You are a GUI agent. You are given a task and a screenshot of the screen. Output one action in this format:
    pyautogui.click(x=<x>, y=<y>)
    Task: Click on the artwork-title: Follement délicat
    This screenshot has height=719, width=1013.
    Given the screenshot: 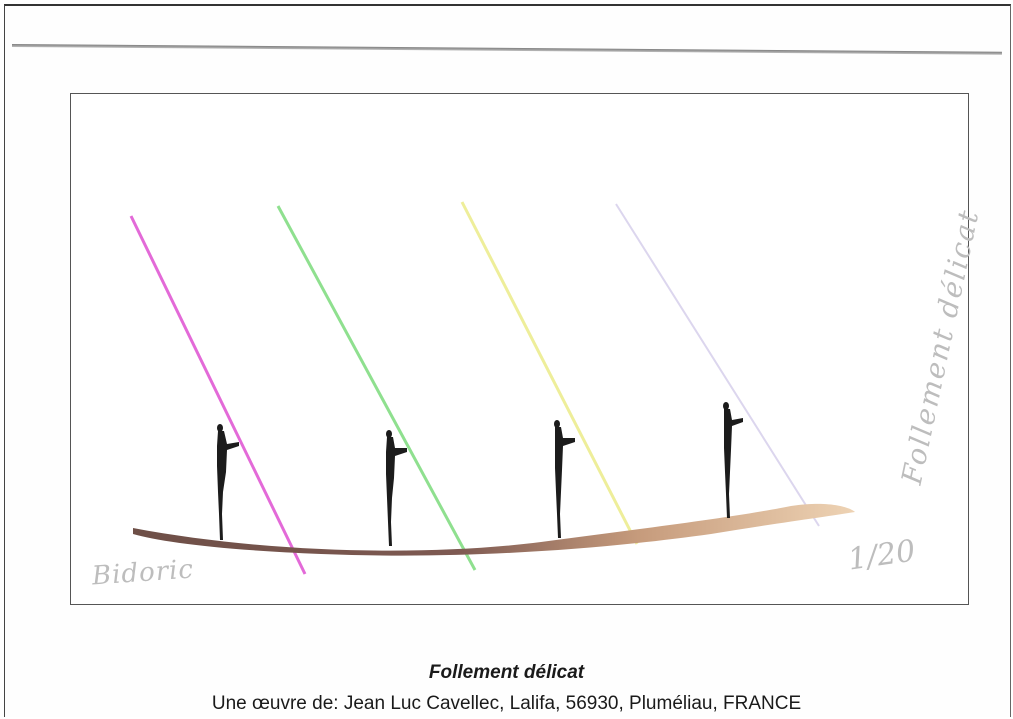 What is the action you would take?
    pyautogui.click(x=506, y=672)
    